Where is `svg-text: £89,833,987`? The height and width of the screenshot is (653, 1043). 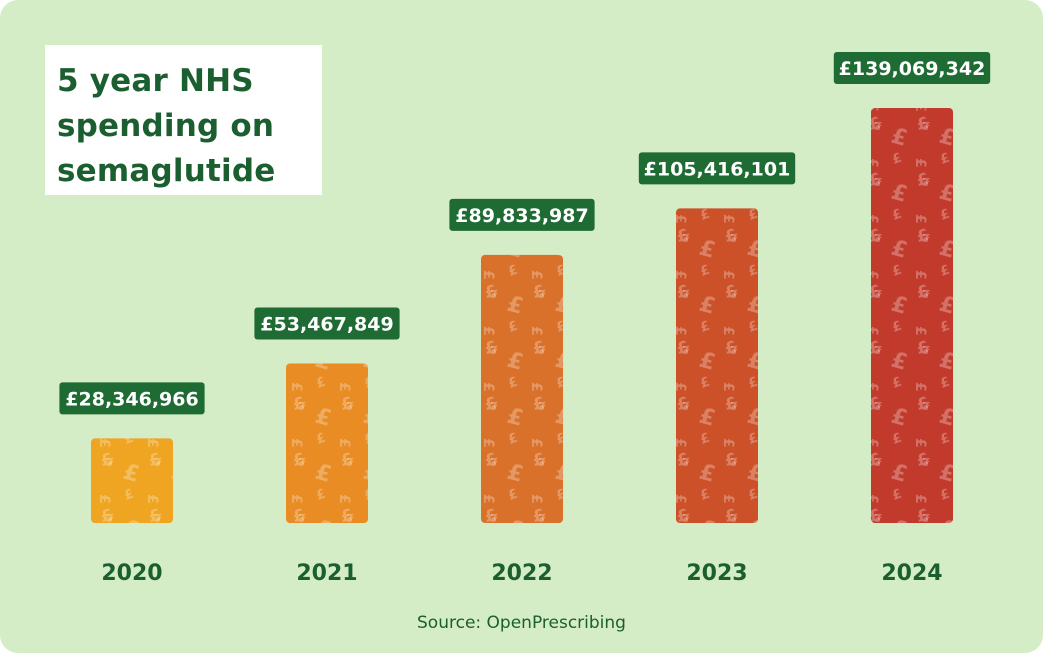 svg-text: £89,833,987 is located at coordinates (521, 216).